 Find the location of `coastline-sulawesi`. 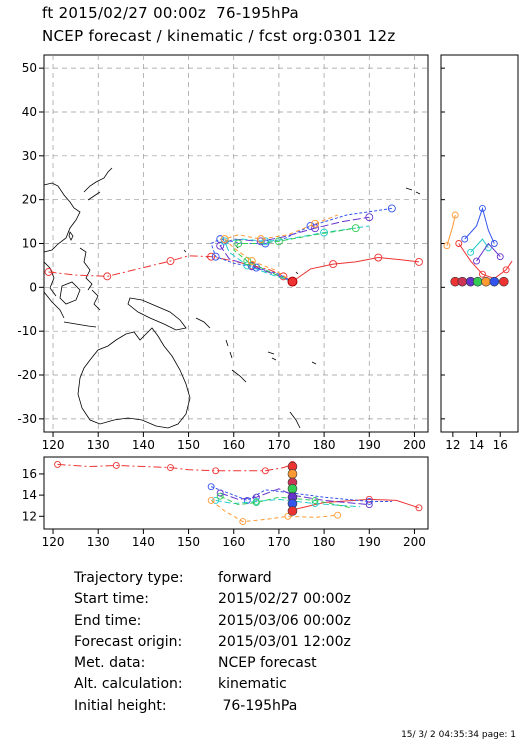

coastline-sulawesi is located at coordinates (96, 300).